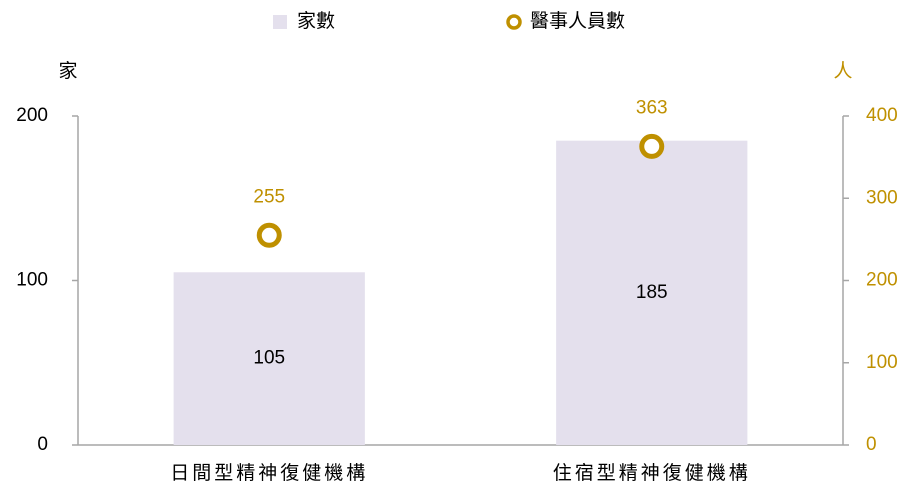 This screenshot has width=909, height=493. Describe the element at coordinates (67, 71) in the screenshot. I see `y-axis-title: 家` at that location.